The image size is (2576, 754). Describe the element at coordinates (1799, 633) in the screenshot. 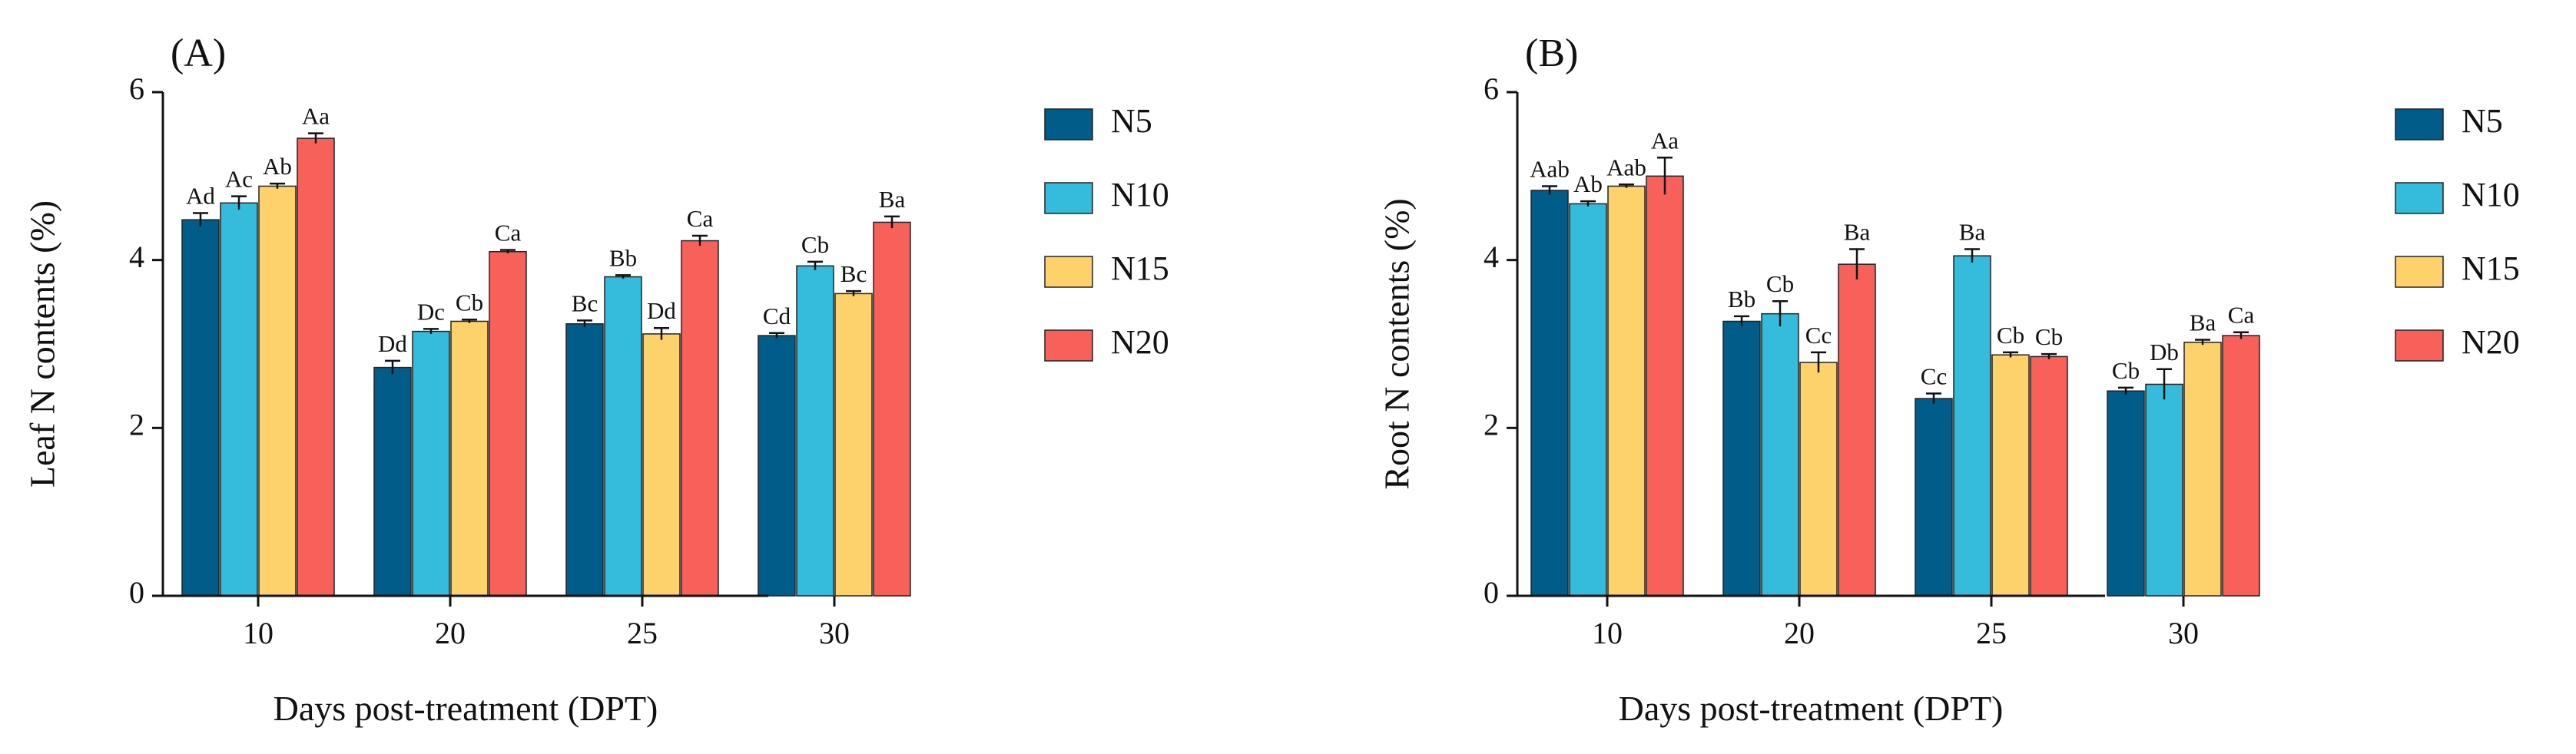

I see `panel-b-x-tick-label: 20` at that location.